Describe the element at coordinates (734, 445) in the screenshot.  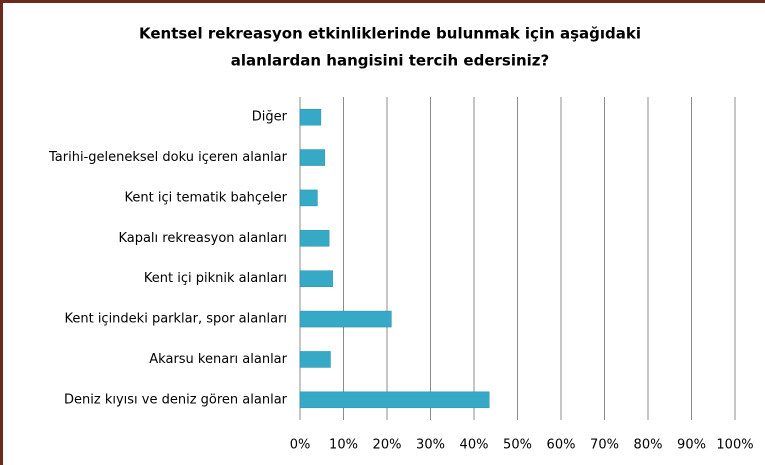
I see `x-tick-label: 100%` at that location.